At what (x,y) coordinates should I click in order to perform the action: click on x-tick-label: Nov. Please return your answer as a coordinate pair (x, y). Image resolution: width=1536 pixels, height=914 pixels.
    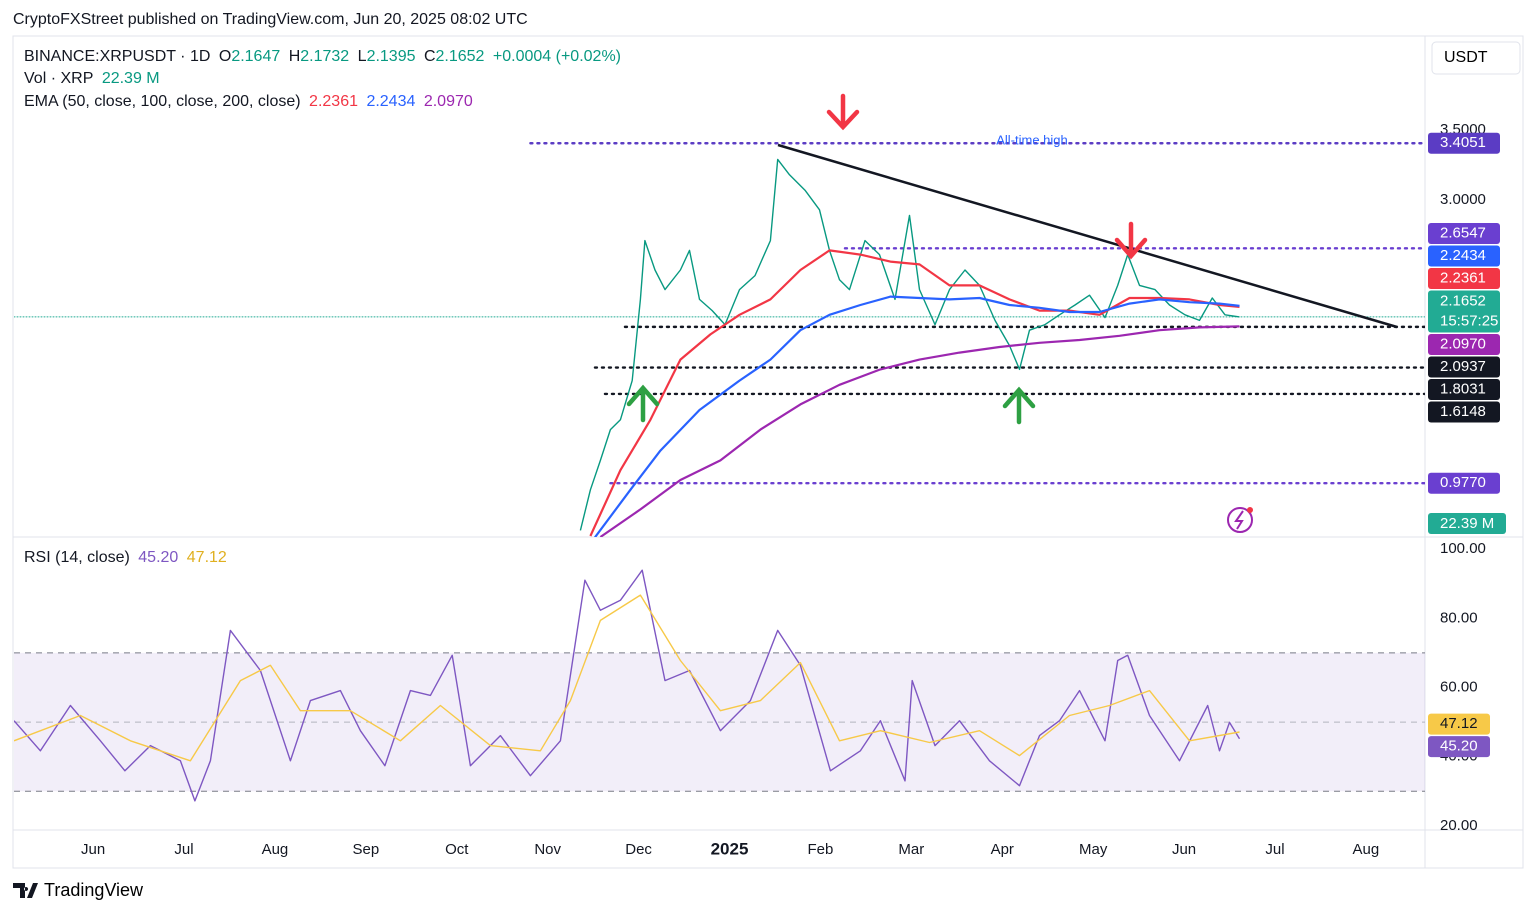
    Looking at the image, I should click on (547, 849).